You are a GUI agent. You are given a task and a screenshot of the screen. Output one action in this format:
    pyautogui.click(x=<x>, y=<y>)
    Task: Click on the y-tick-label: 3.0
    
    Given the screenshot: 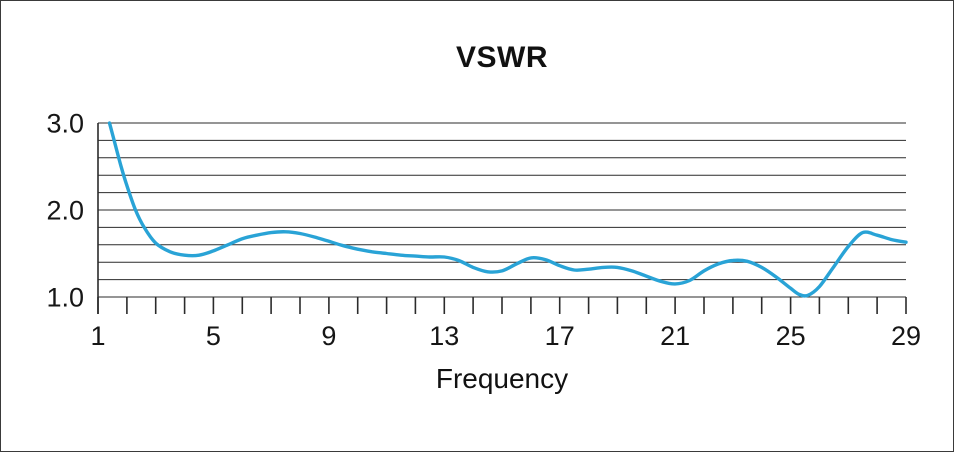 What is the action you would take?
    pyautogui.click(x=65, y=123)
    